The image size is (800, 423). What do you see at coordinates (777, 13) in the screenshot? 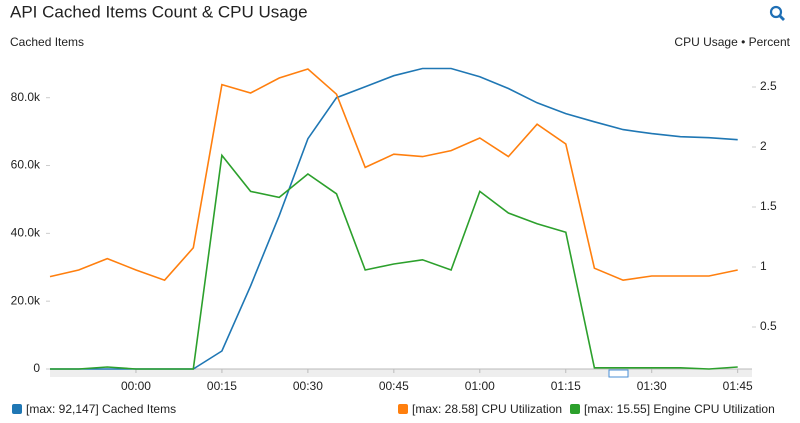
I see `zoom-icon` at bounding box center [777, 13].